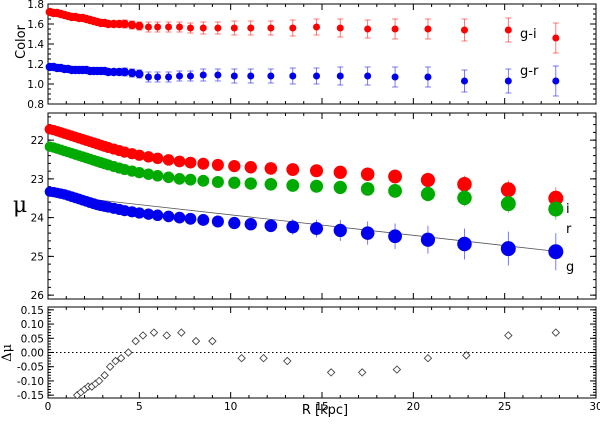  I want to click on y-tick-label: -0.10, so click(30, 382).